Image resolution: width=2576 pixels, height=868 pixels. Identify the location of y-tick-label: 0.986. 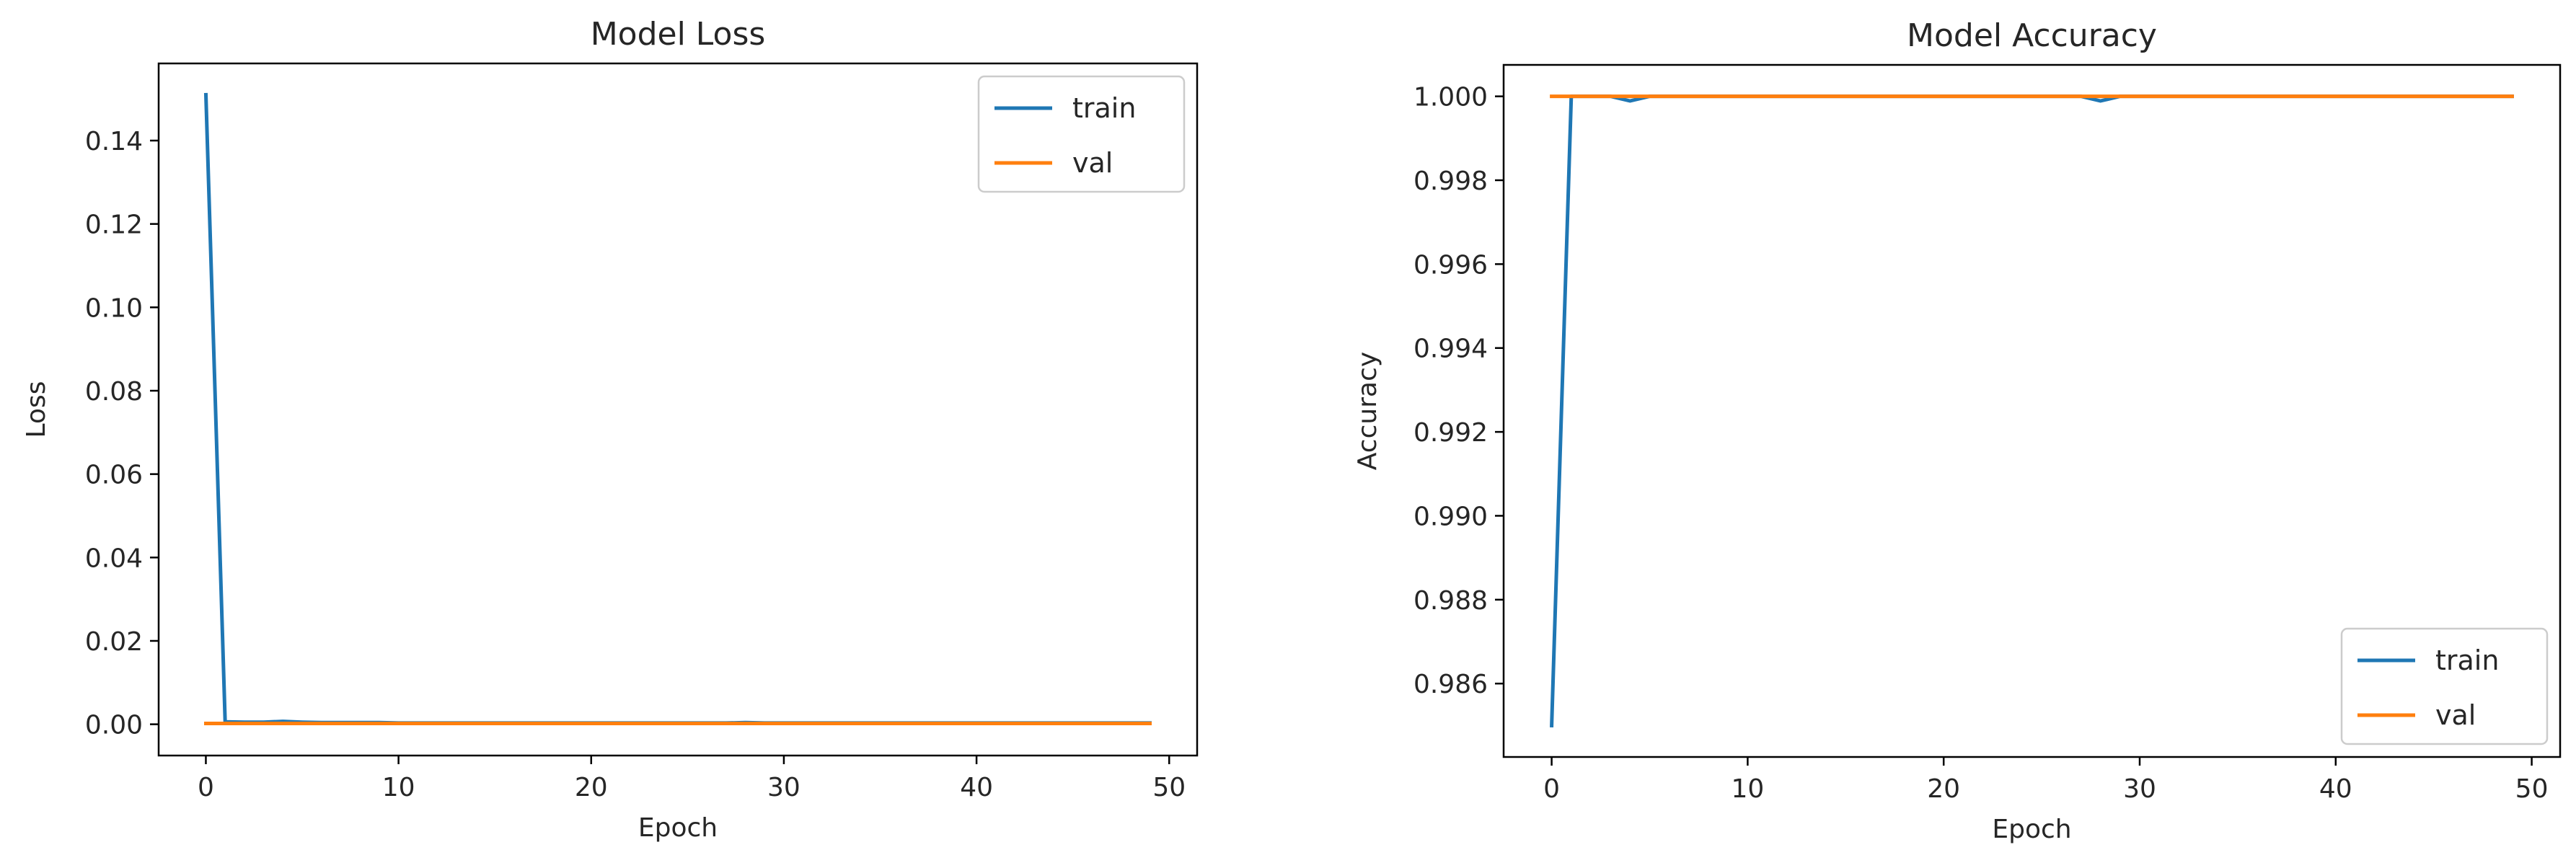
(1450, 684).